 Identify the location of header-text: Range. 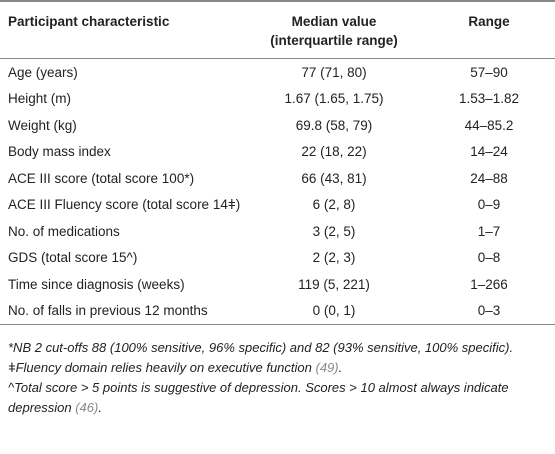
(489, 21).